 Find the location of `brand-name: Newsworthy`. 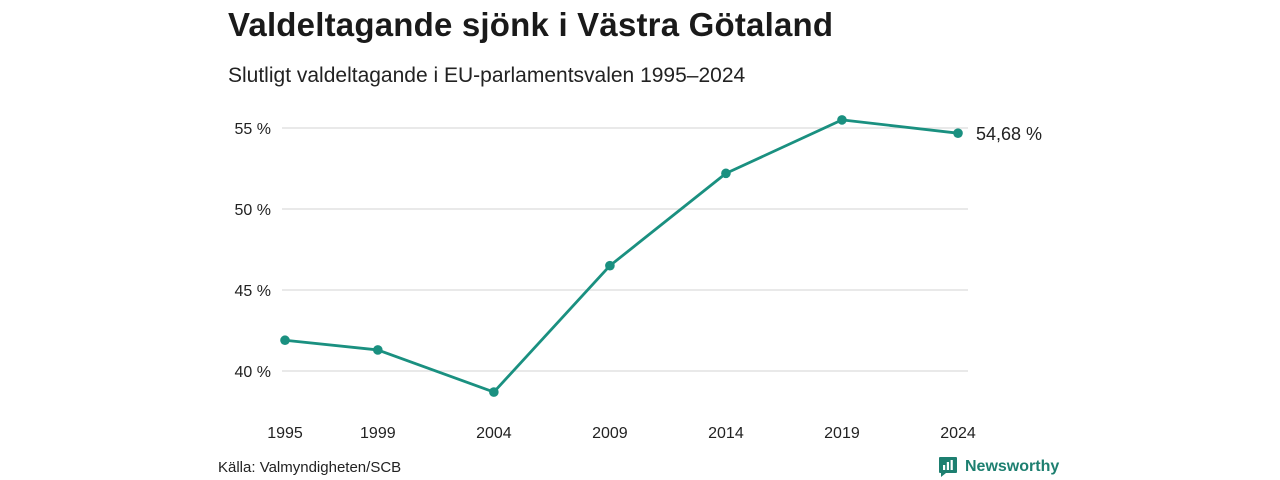

brand-name: Newsworthy is located at coordinates (1012, 466).